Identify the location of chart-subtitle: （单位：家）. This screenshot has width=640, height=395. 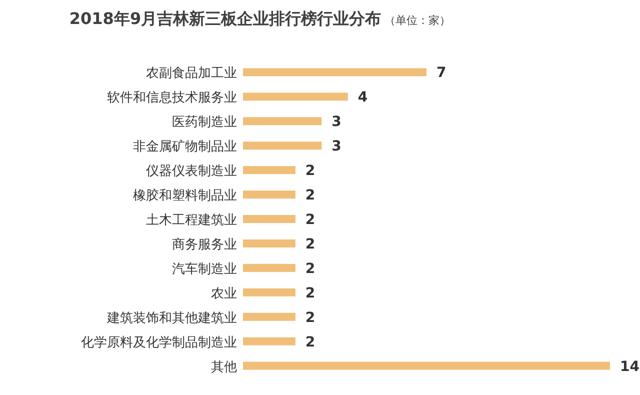
(416, 20).